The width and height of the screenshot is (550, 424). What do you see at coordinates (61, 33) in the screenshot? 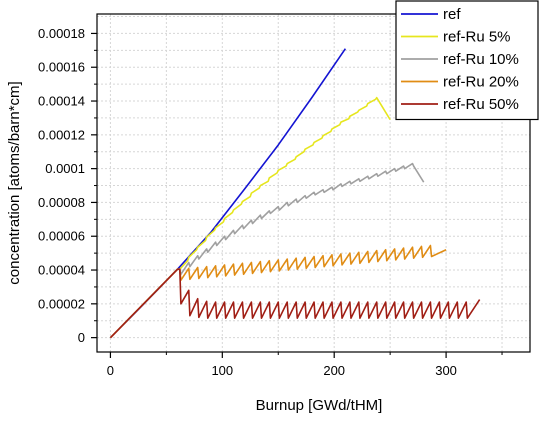
I see `y-tick-label: 0.00018` at bounding box center [61, 33].